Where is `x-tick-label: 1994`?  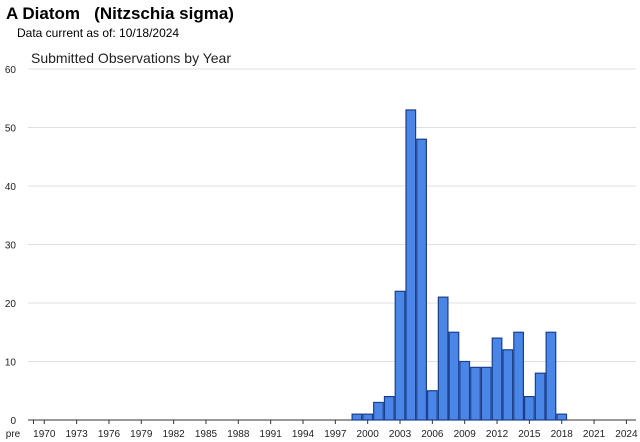
x-tick-label: 1994 is located at coordinates (303, 434).